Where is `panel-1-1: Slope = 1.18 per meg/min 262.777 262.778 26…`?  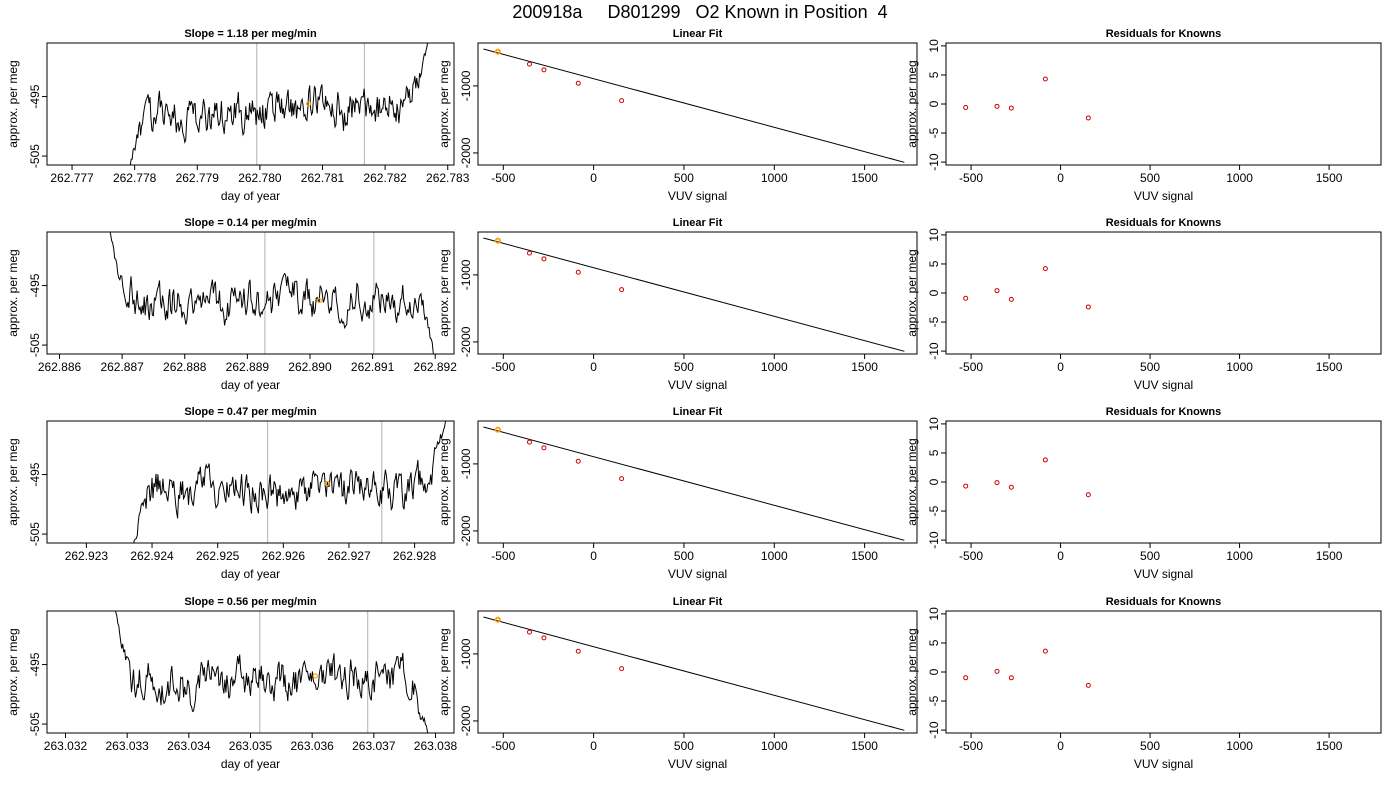
panel-1-1: Slope = 1.18 per meg/min 262.777 262.778 26… is located at coordinates (238, 115).